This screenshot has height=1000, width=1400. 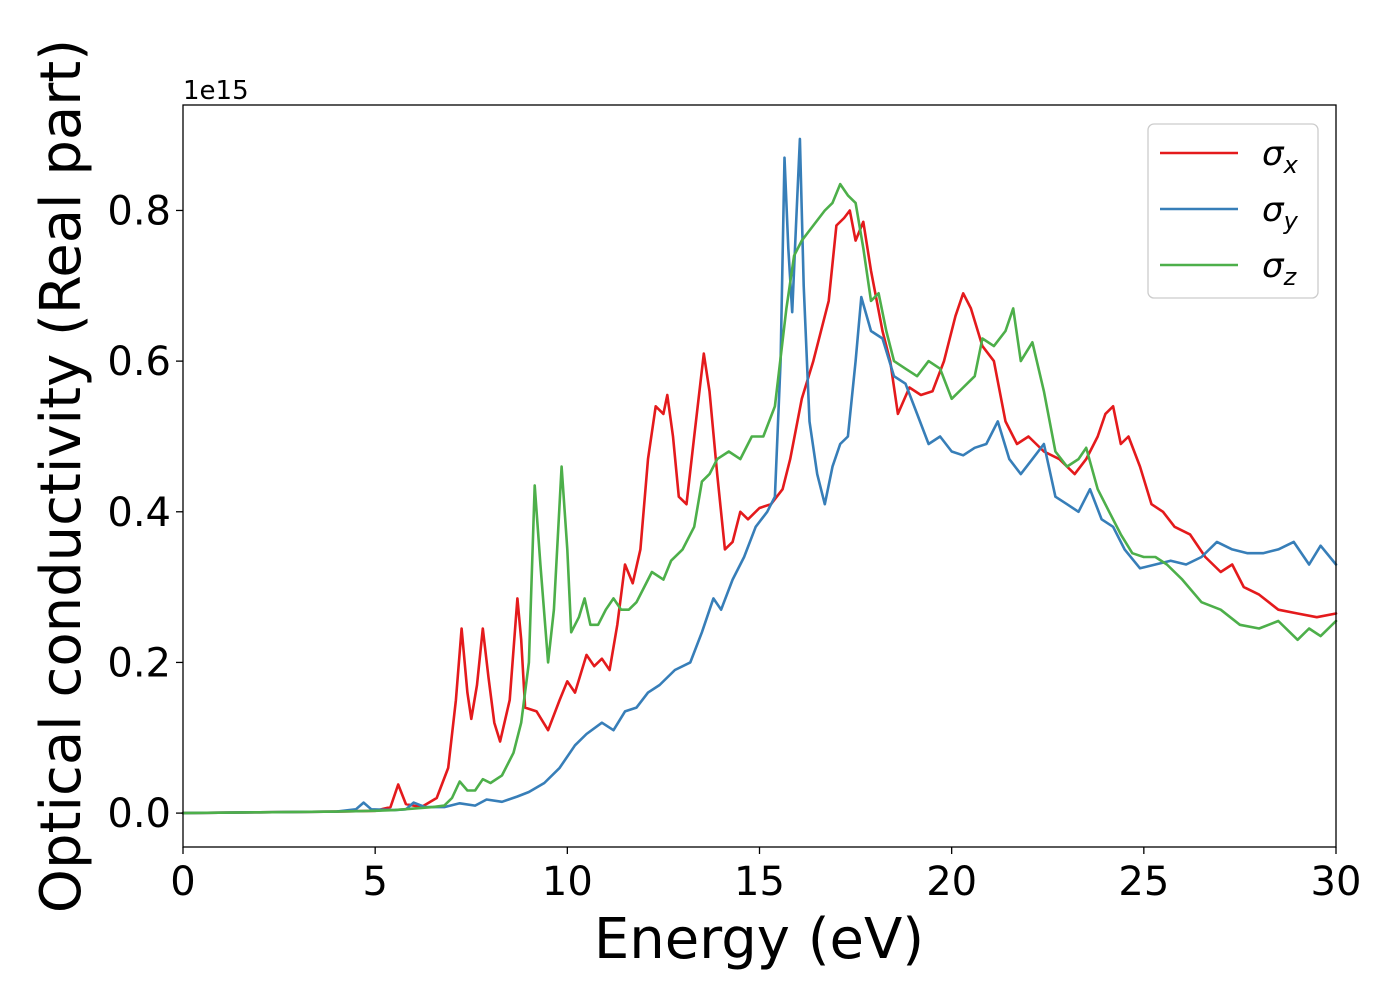 What do you see at coordinates (182, 882) in the screenshot?
I see `x-tick-label: 0` at bounding box center [182, 882].